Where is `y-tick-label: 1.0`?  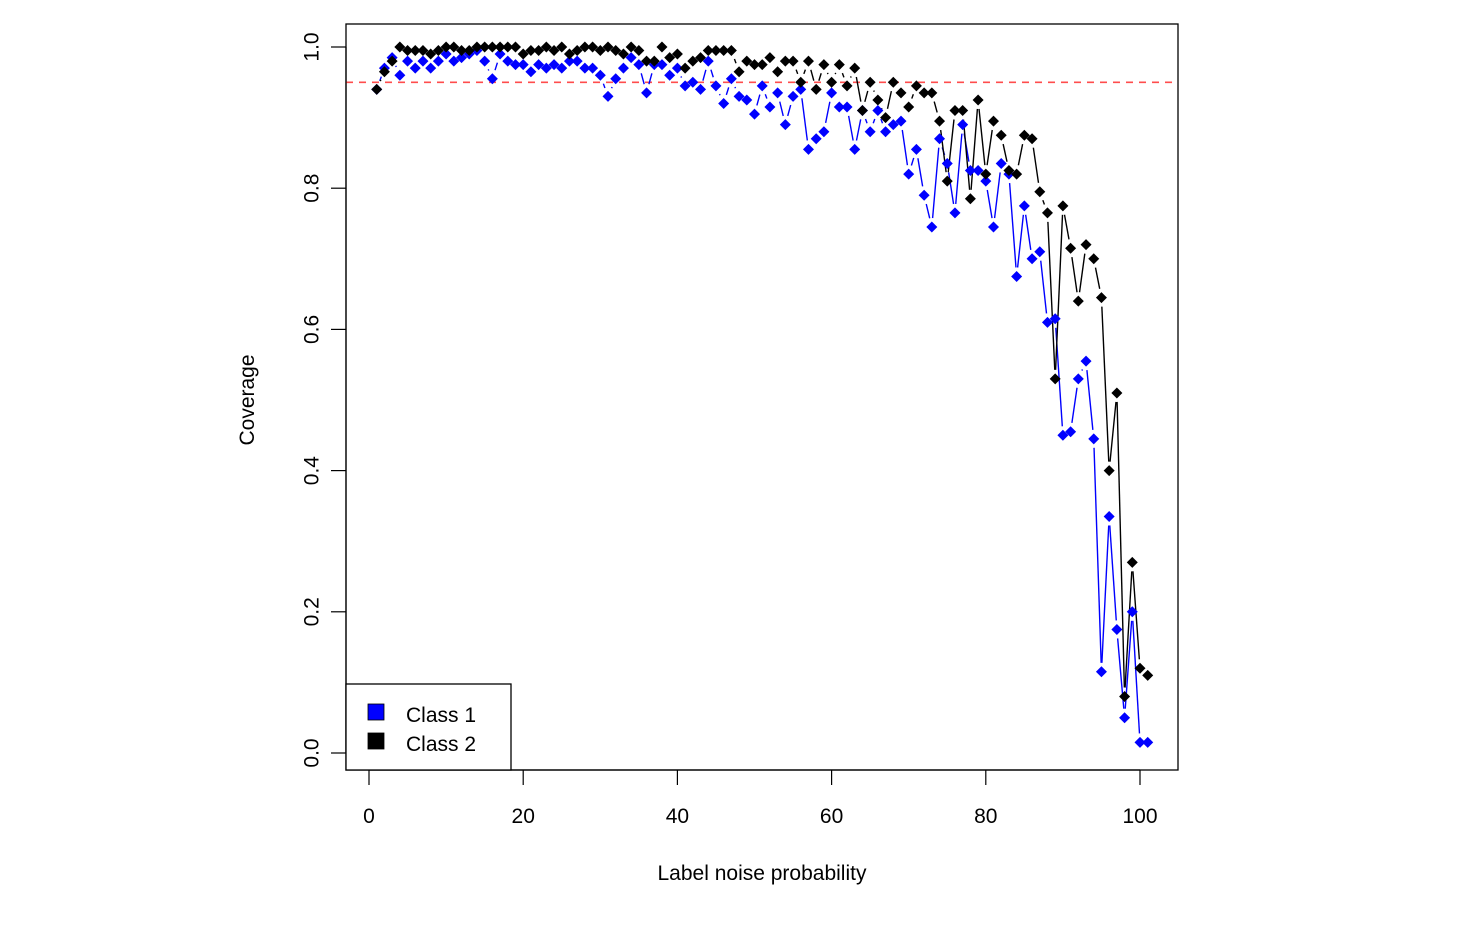
y-tick-label: 1.0 is located at coordinates (312, 46).